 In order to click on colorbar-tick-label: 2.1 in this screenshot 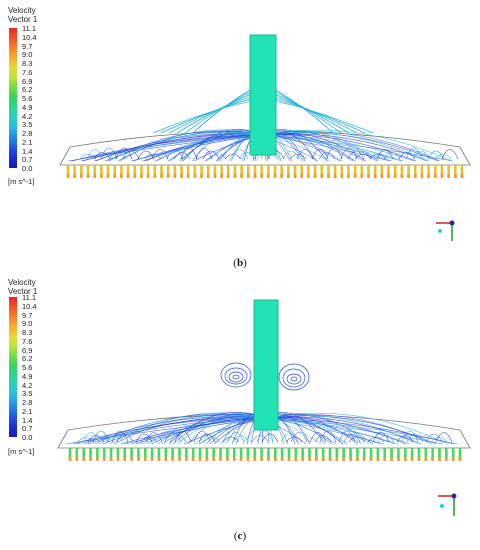, I will do `click(27, 142)`.